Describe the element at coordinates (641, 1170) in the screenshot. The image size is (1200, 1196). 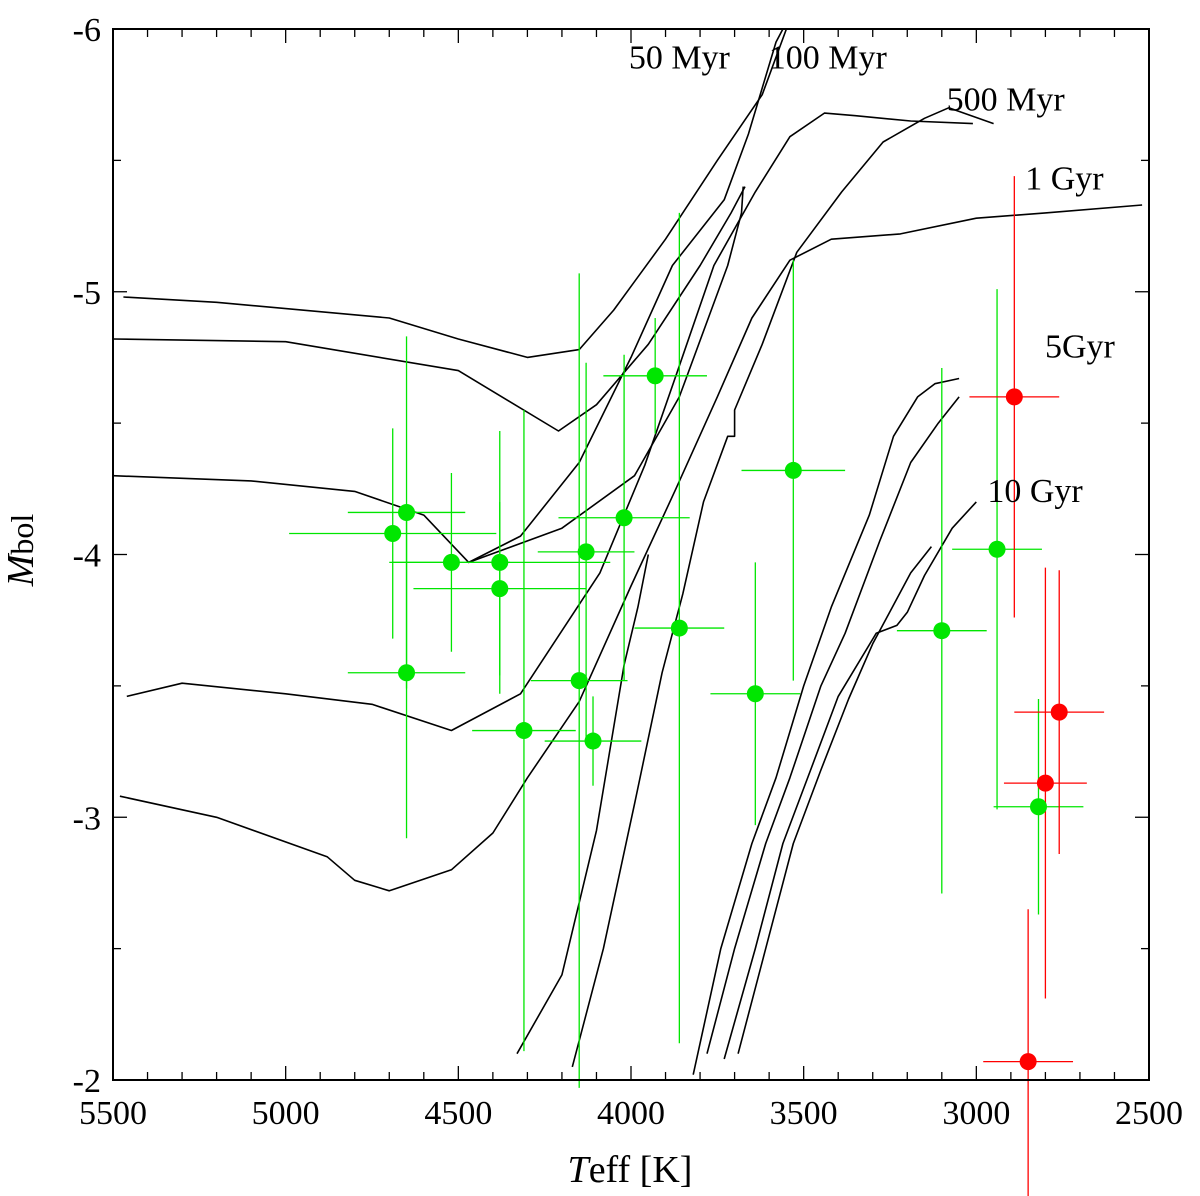
I see `x-axis-title-rest: eff [K]` at that location.